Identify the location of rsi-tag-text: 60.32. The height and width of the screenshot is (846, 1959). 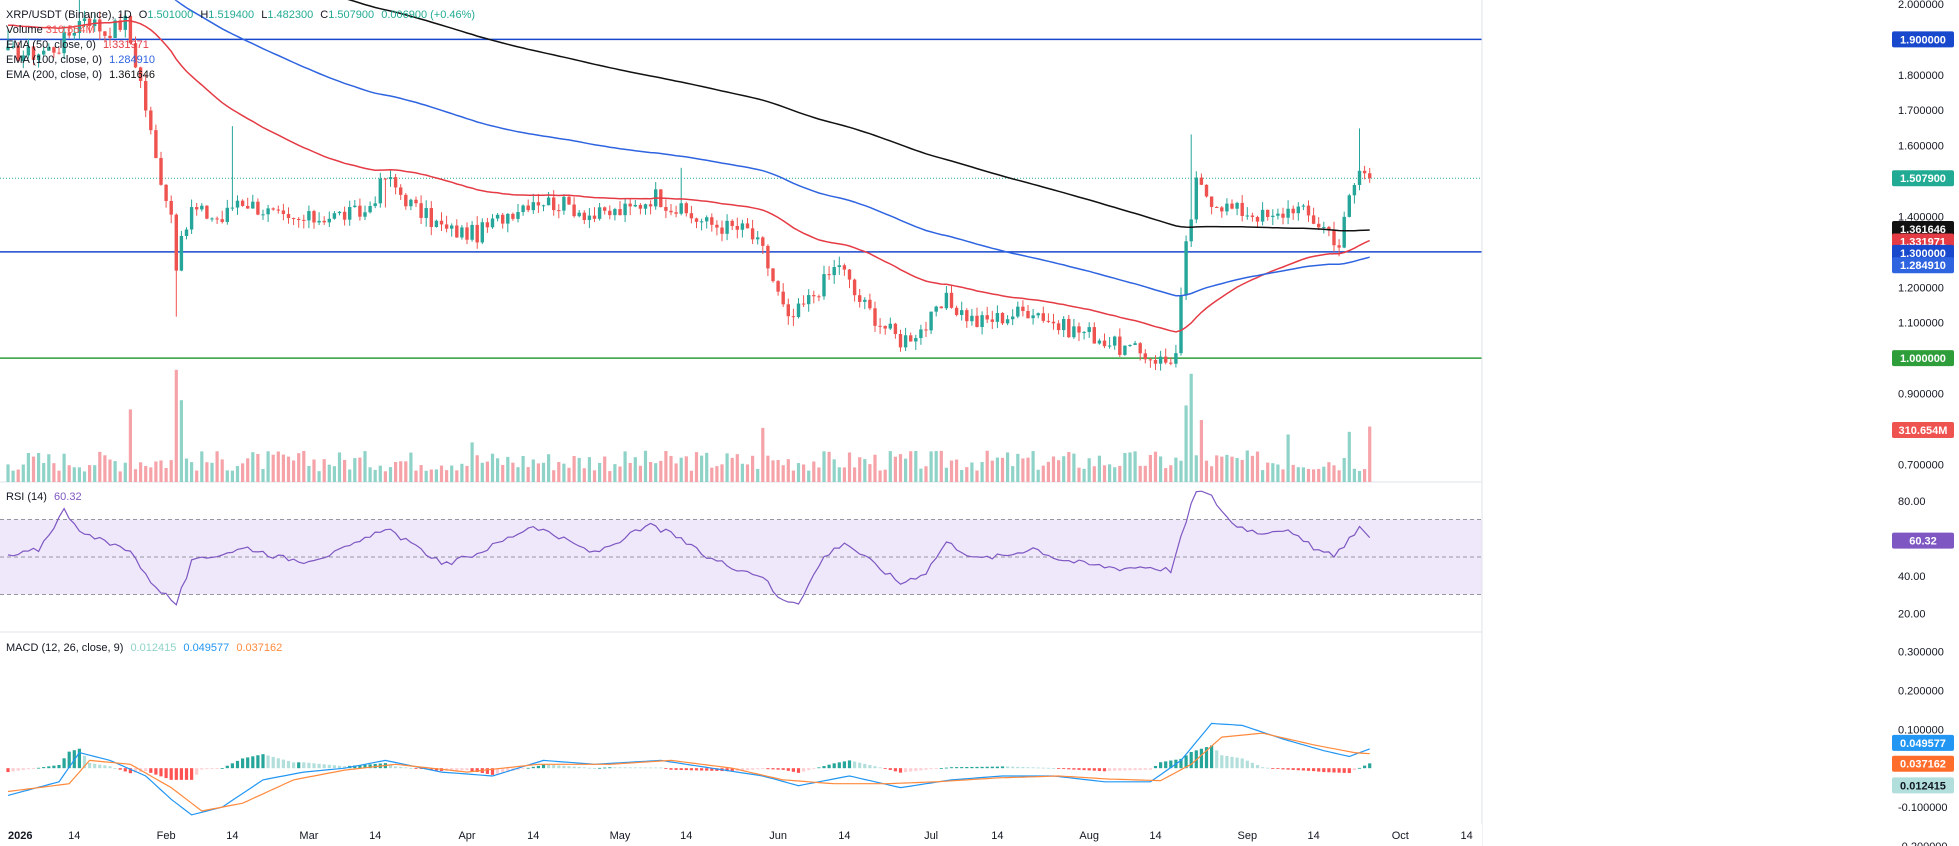
(1923, 542).